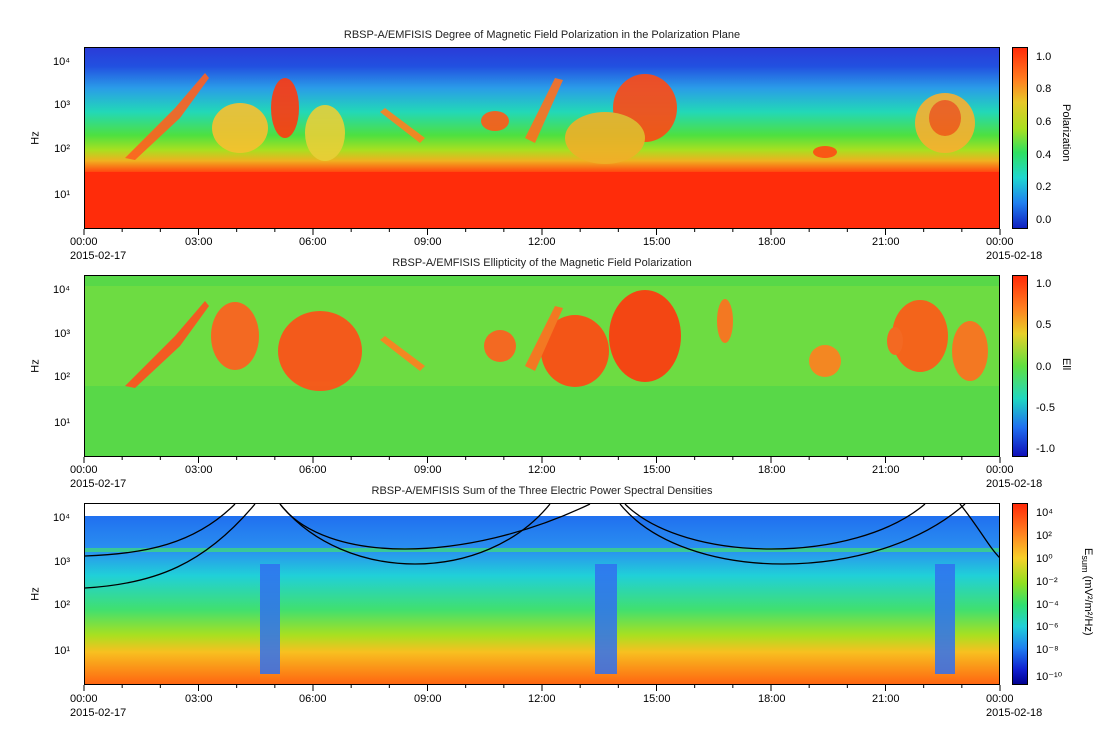  I want to click on colorbar-tick: 10⁻⁴, so click(1047, 605).